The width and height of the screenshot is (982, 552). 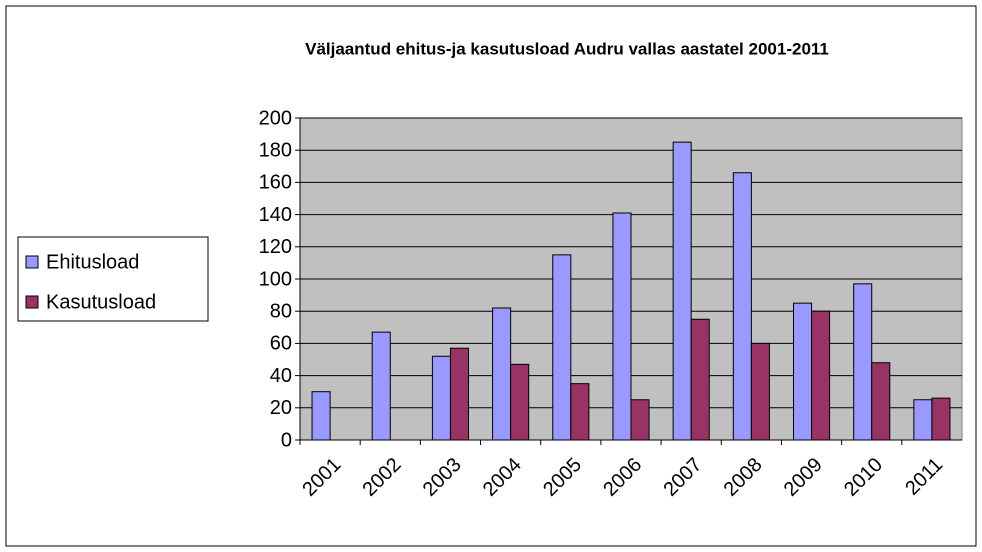 What do you see at coordinates (275, 118) in the screenshot?
I see `y-tick-label: 200` at bounding box center [275, 118].